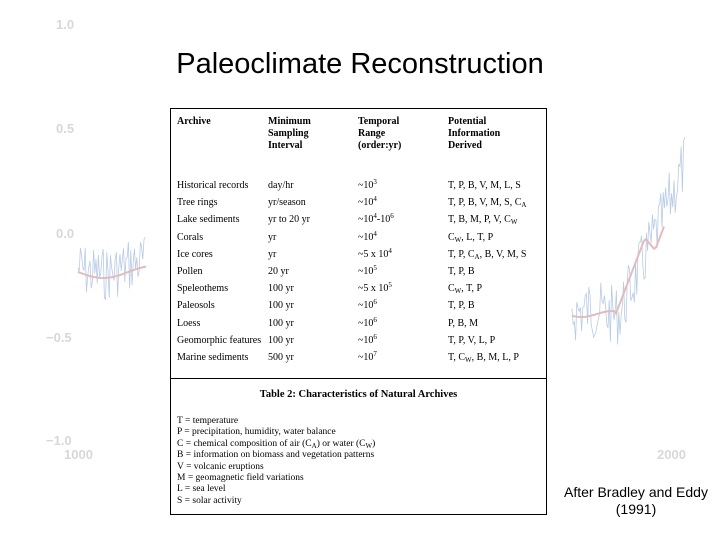 The image size is (720, 540). What do you see at coordinates (189, 323) in the screenshot?
I see `cell-archive: Loess` at bounding box center [189, 323].